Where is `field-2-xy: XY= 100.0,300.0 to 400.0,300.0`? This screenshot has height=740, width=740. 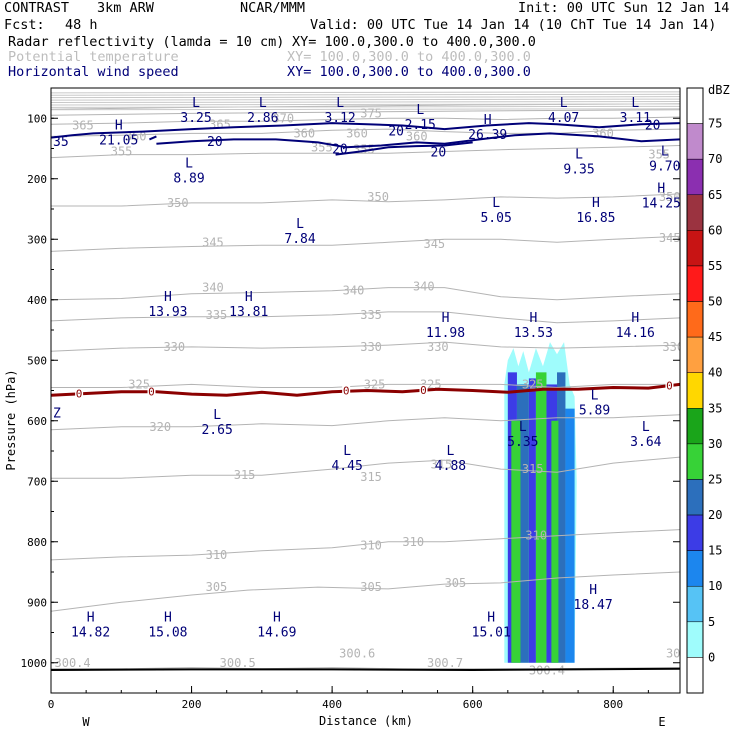 field-2-xy: XY= 100.0,300.0 to 400.0,300.0 is located at coordinates (409, 57).